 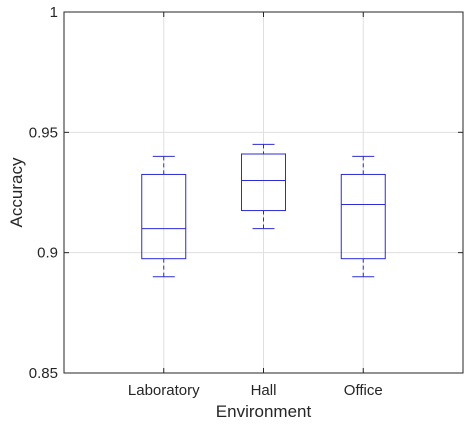 I want to click on y-tick-label: 0.9, so click(x=47, y=253).